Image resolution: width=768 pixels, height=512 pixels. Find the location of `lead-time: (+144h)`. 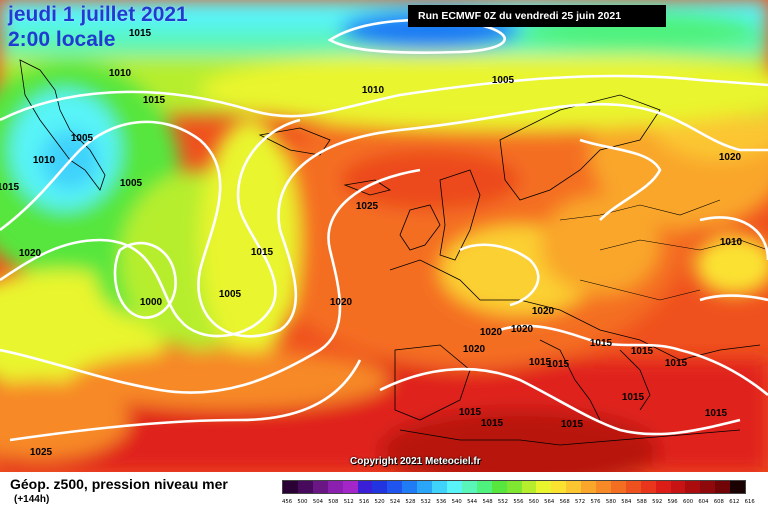

lead-time: (+144h) is located at coordinates (32, 499).